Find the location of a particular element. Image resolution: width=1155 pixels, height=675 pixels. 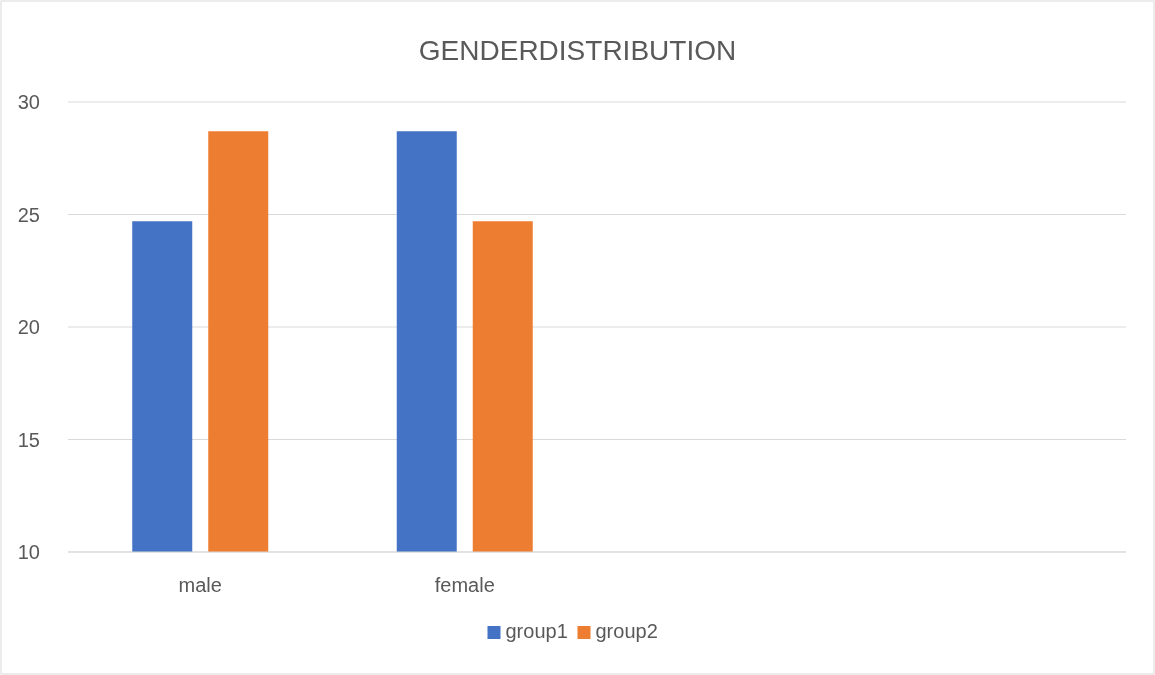

y-tick-label: 30 is located at coordinates (28, 102).